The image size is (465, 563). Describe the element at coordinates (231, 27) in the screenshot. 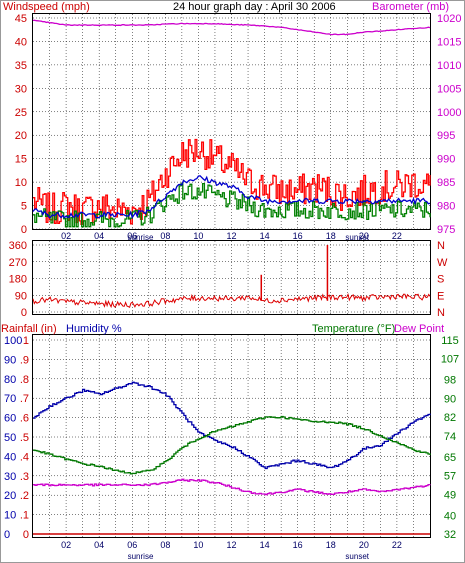

I see `barometer-line` at that location.